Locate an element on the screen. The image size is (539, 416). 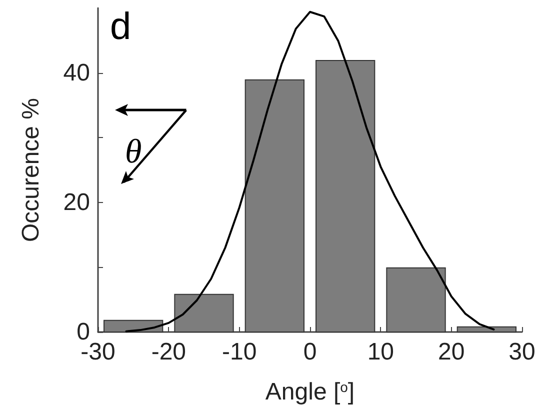
y-tick-label: 20 is located at coordinates (76, 202).